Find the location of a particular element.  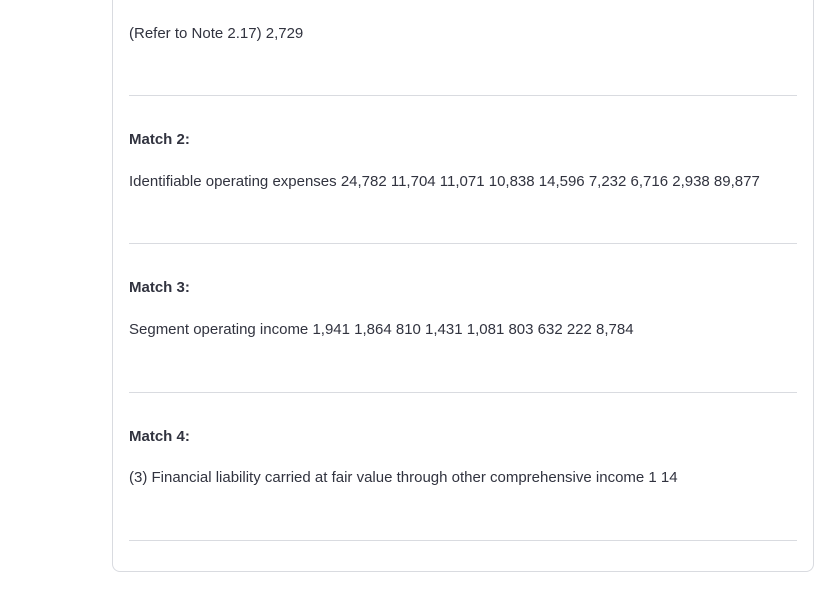

match-1-text-partial: (Refer to Note 2.17) 2,729 is located at coordinates (216, 33).